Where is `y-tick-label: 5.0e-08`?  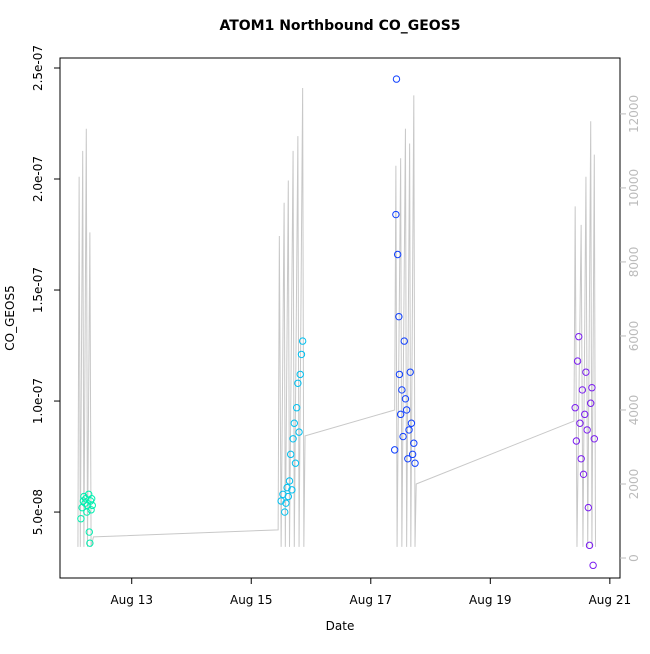
y-tick-label: 5.0e-08 is located at coordinates (38, 512).